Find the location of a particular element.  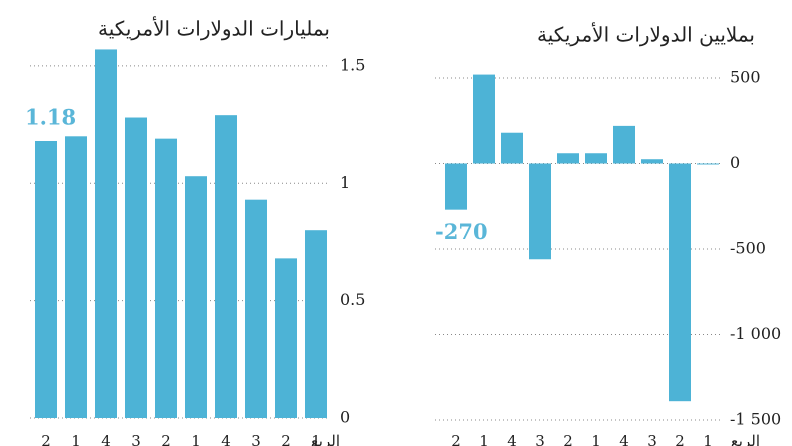

y-tick-label: 1.5 is located at coordinates (352, 64).